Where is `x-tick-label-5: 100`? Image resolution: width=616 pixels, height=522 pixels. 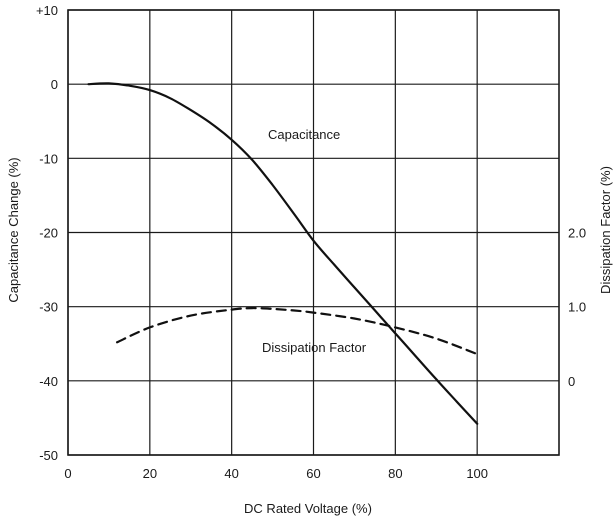
x-tick-label-5: 100 is located at coordinates (477, 473).